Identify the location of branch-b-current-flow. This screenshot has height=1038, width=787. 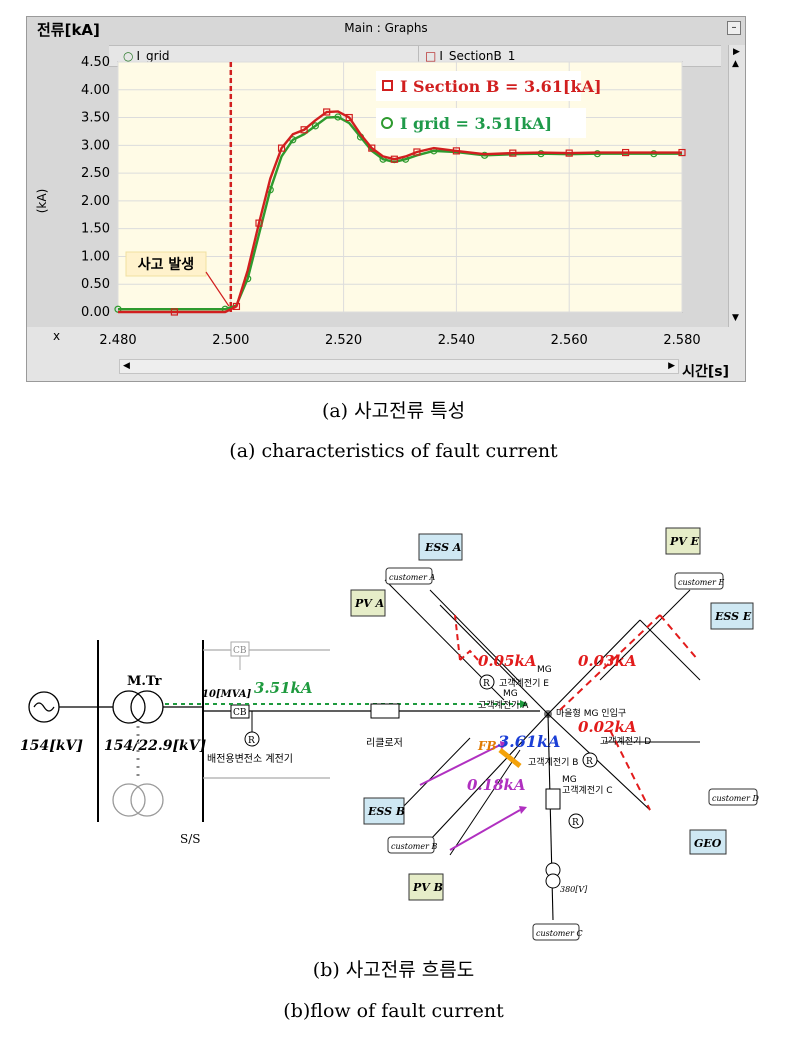
(460, 765).